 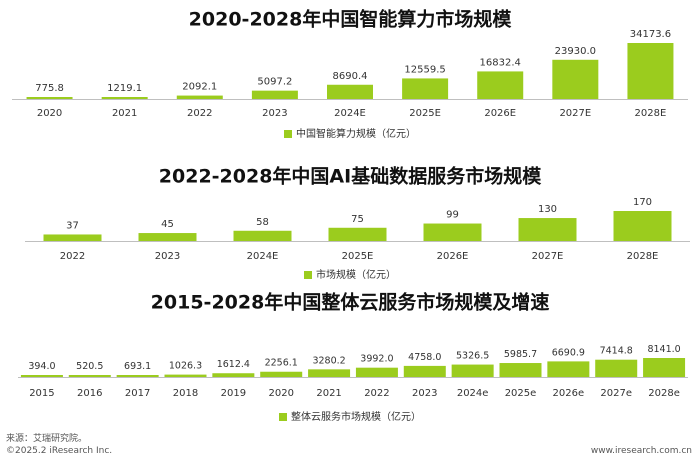 I want to click on website: www.iresearch.com.cn, so click(x=641, y=451).